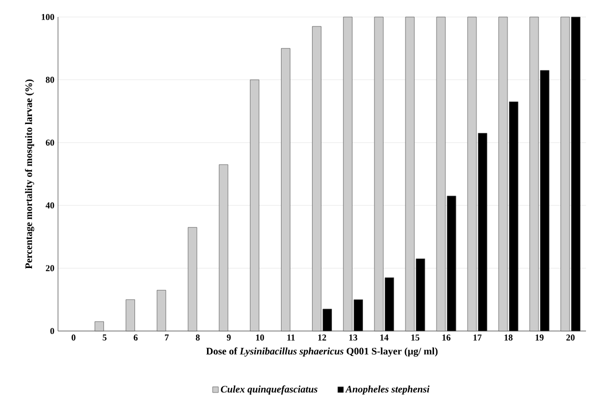 The image size is (595, 409). I want to click on legend-label: Culex quinquefasciatus, so click(269, 390).